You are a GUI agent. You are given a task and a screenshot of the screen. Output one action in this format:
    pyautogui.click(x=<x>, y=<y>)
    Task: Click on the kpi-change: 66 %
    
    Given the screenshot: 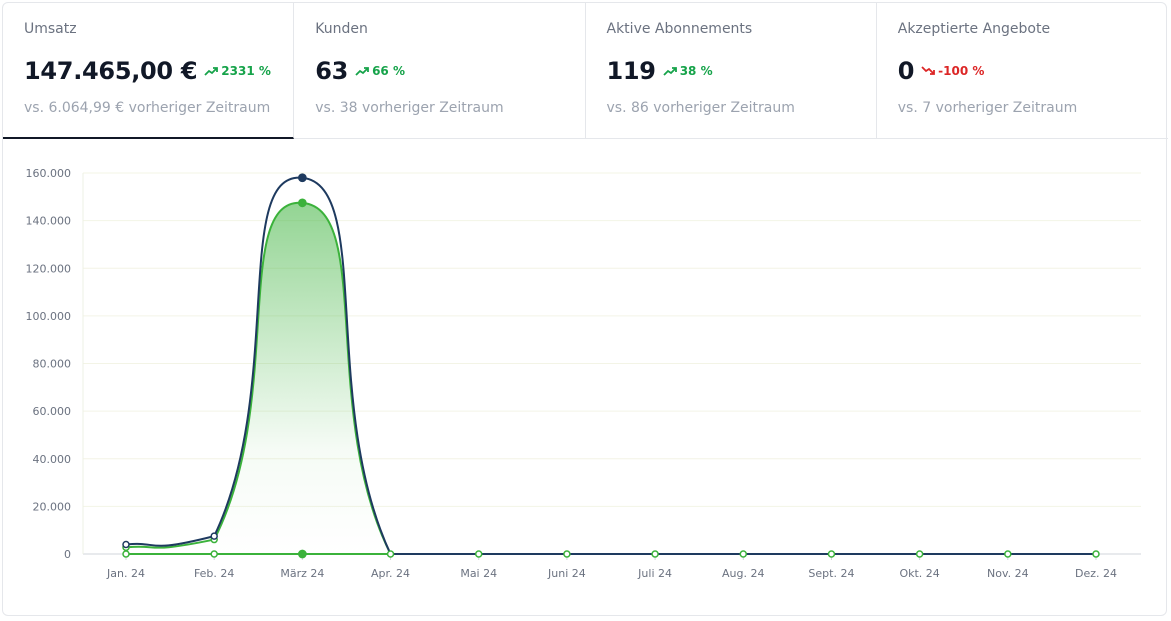 What is the action you would take?
    pyautogui.click(x=380, y=71)
    